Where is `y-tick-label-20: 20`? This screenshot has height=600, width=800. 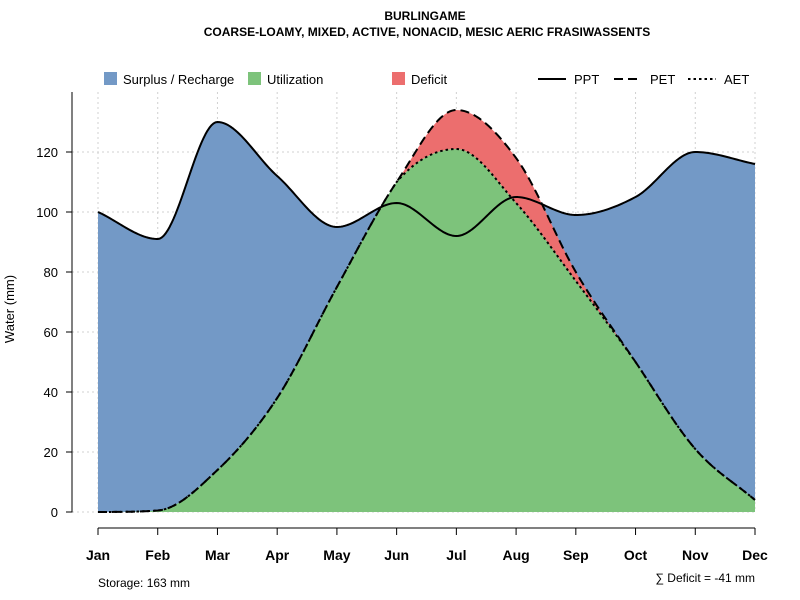 y-tick-label-20: 20 is located at coordinates (51, 452).